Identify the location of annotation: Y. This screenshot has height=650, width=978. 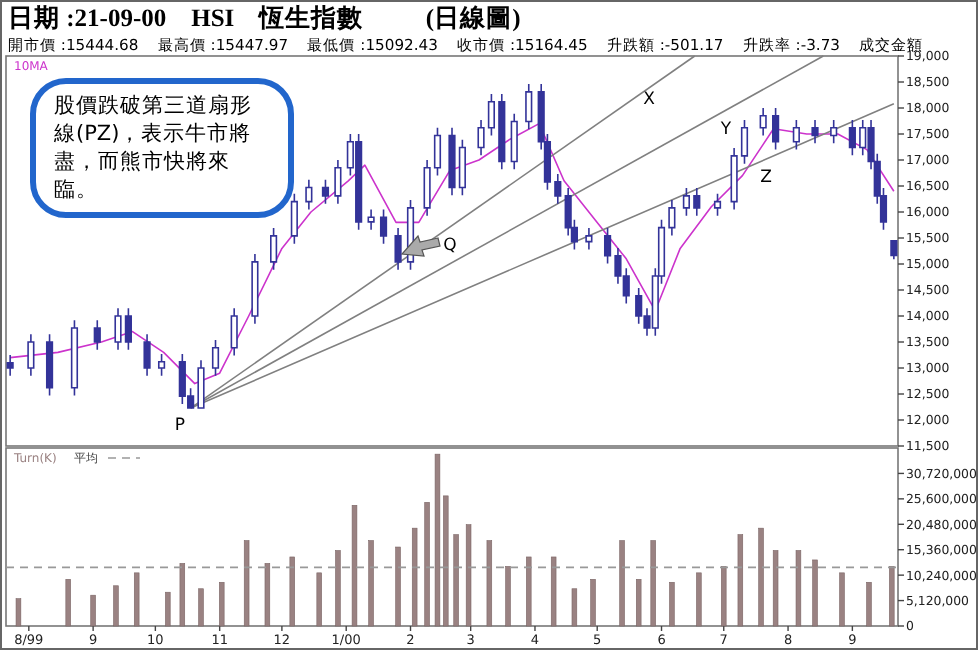
(725, 130).